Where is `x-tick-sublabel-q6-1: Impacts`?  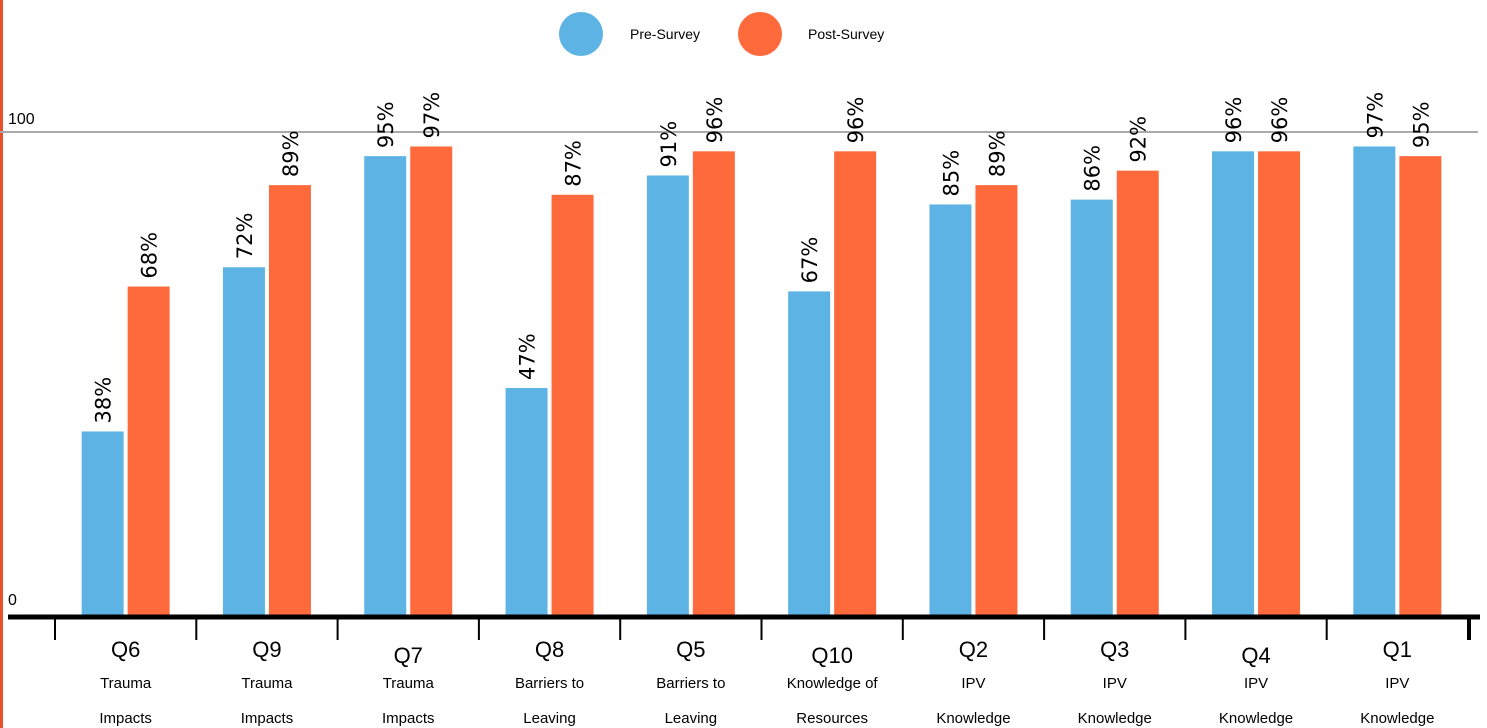 x-tick-sublabel-q6-1: Impacts is located at coordinates (125, 718).